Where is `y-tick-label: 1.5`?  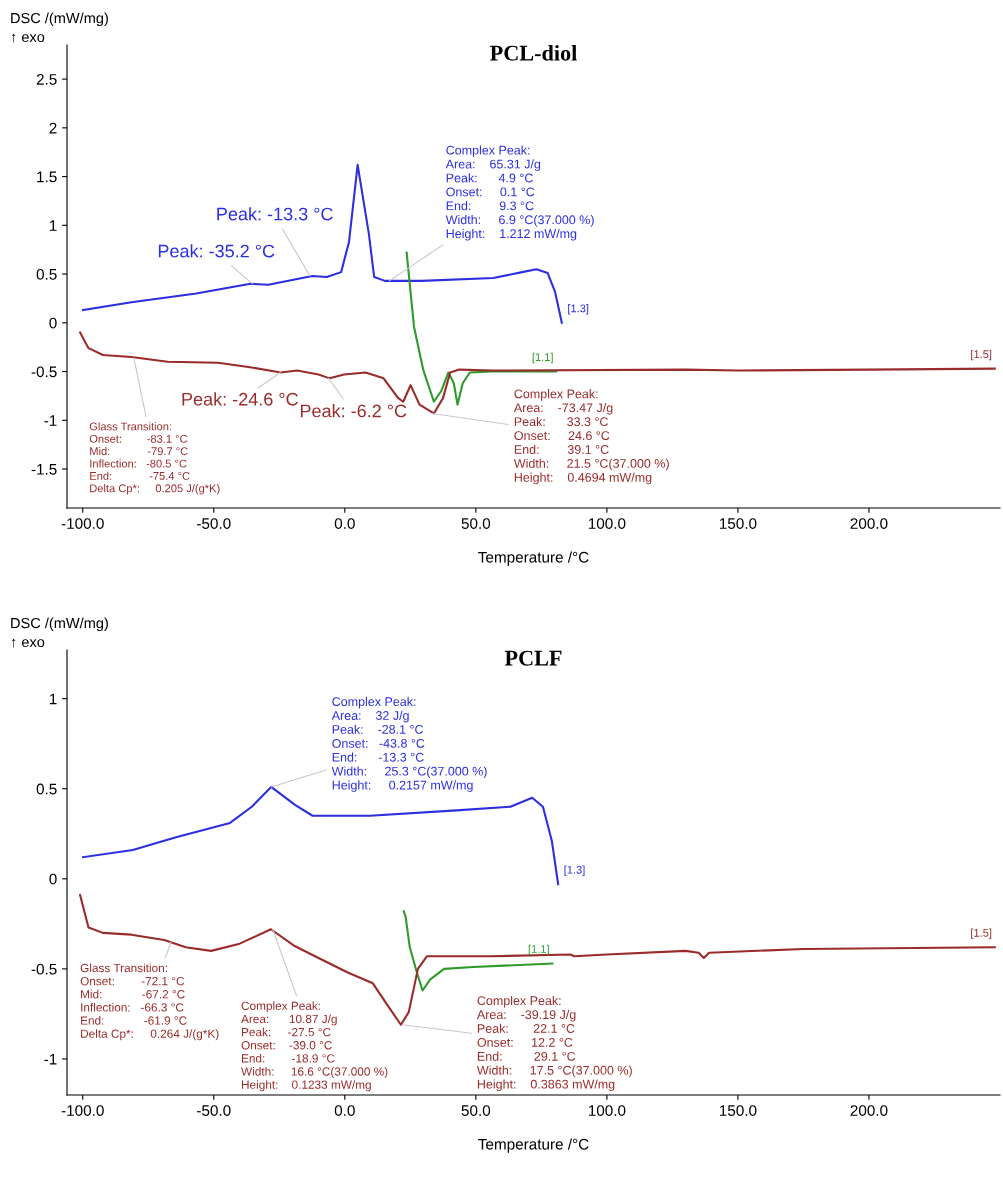
y-tick-label: 1.5 is located at coordinates (47, 177).